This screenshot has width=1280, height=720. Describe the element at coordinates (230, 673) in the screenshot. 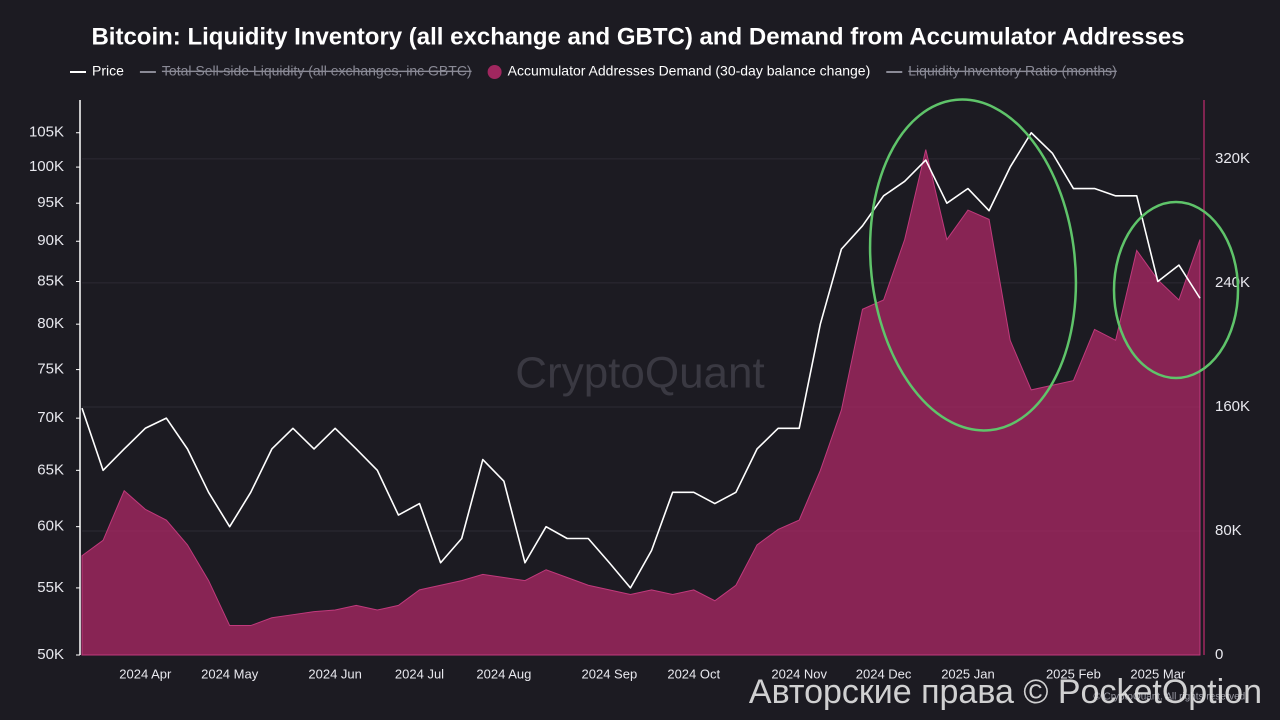

I see `x-tick-label: 2024 May` at that location.